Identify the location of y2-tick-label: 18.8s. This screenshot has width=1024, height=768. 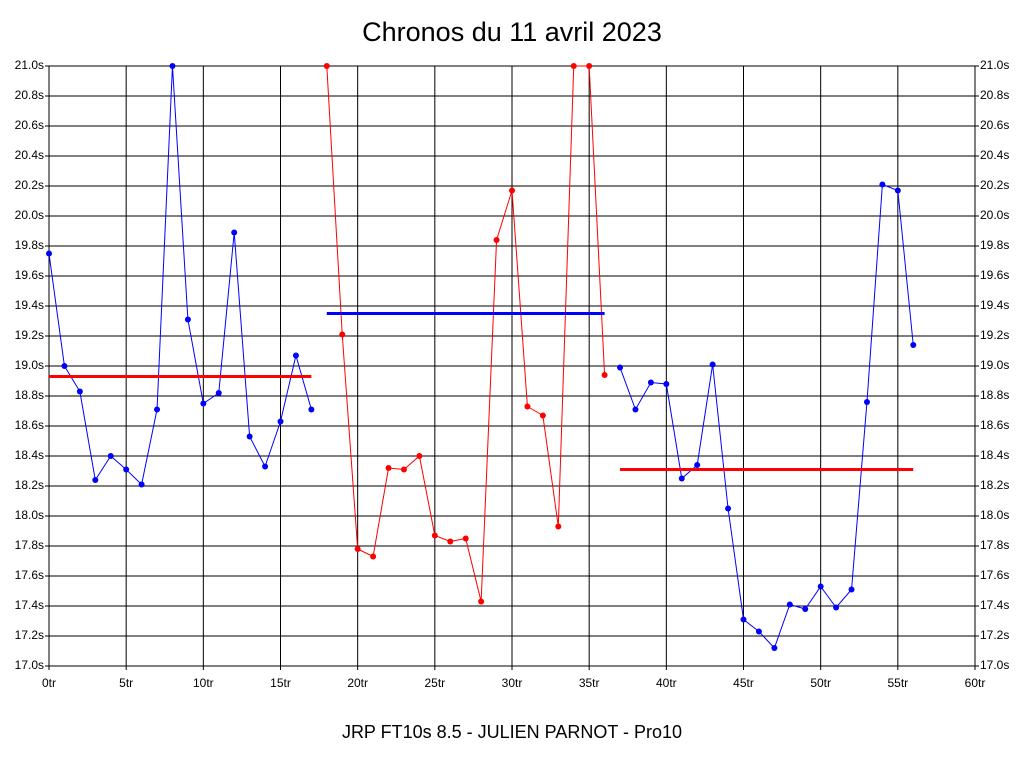
(994, 395).